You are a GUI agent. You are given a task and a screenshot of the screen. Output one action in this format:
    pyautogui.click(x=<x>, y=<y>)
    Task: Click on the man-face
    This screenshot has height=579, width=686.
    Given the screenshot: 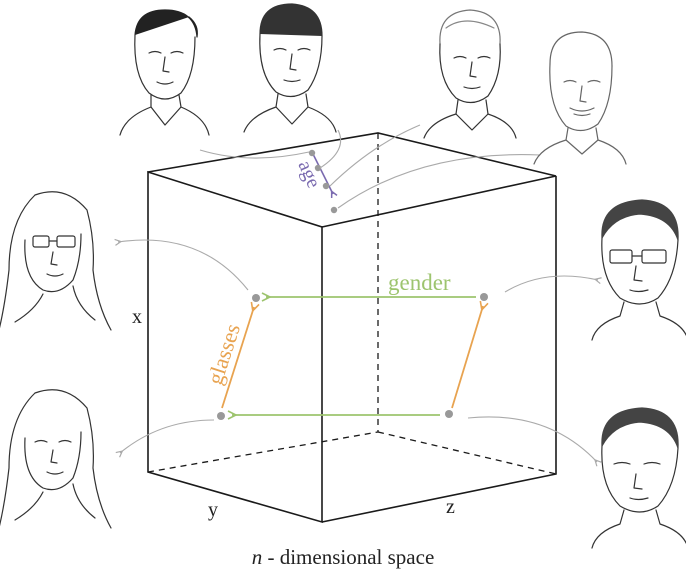 What is the action you would take?
    pyautogui.click(x=638, y=478)
    